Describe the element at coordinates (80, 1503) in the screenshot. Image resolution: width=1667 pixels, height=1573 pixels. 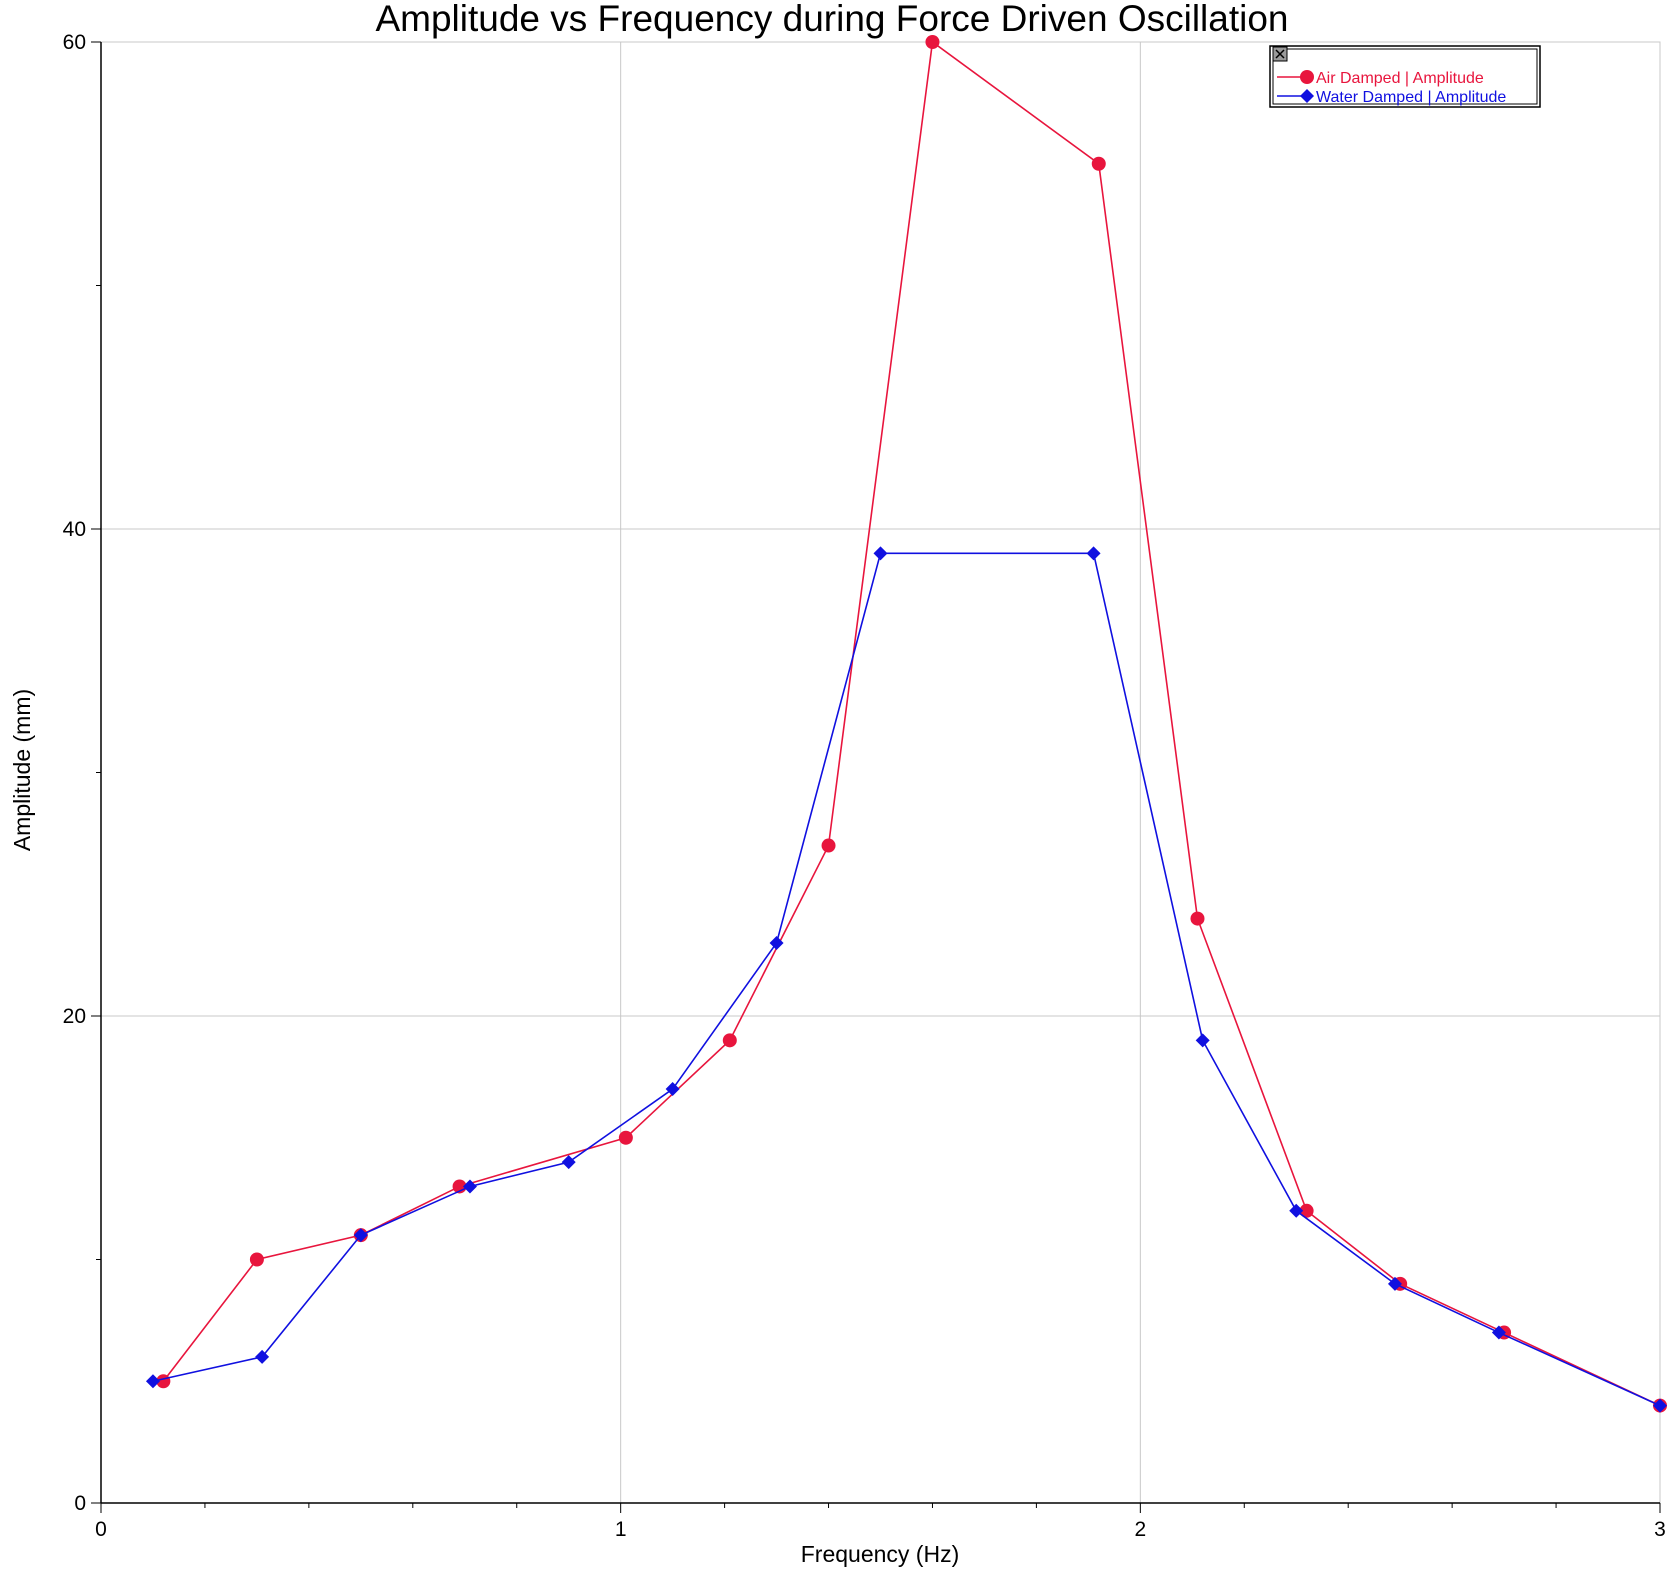
I see `y-tick-label: 0` at that location.